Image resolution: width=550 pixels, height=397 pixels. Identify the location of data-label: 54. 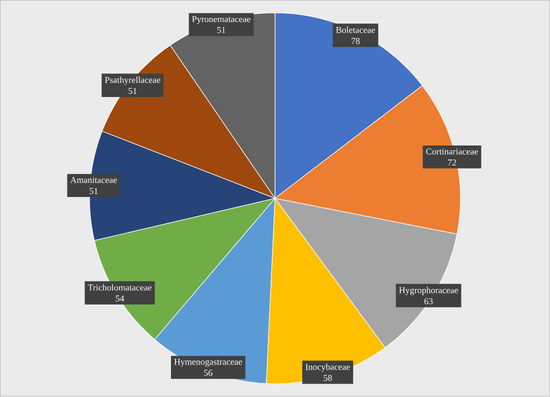
(120, 299).